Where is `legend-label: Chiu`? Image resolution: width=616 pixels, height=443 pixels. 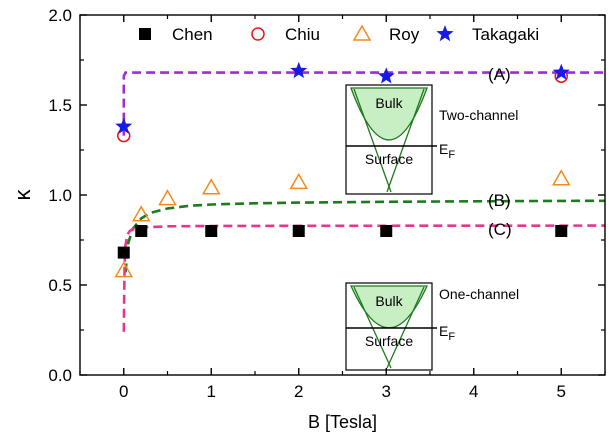
legend-label: Chiu is located at coordinates (302, 34).